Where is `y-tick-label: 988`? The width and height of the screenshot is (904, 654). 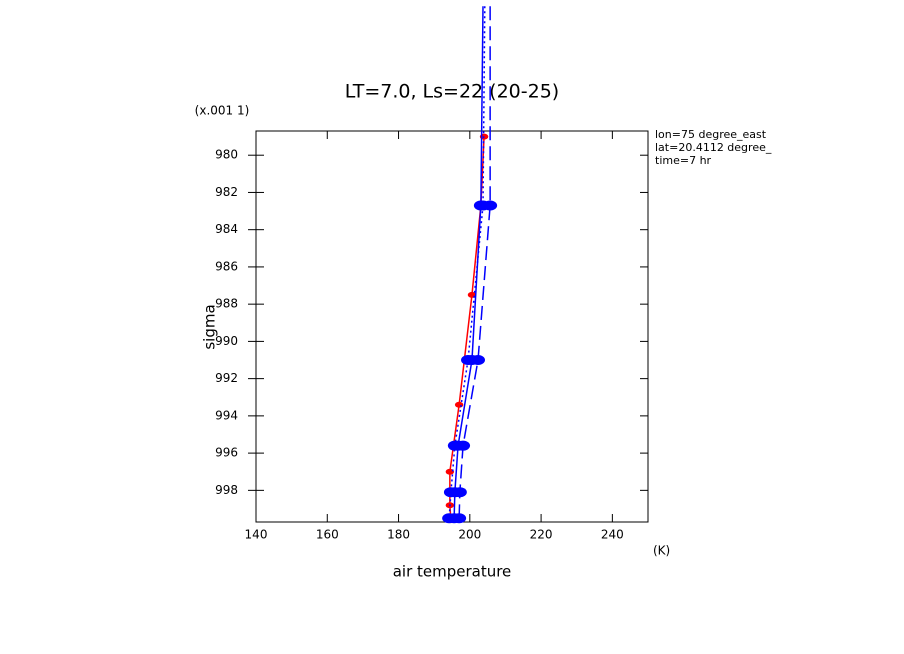
y-tick-label: 988 is located at coordinates (226, 304).